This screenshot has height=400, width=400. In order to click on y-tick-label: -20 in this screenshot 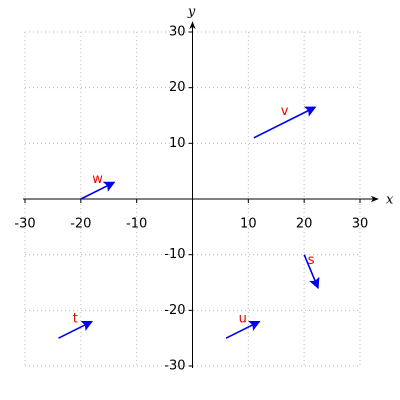, I will do `click(174, 310)`.